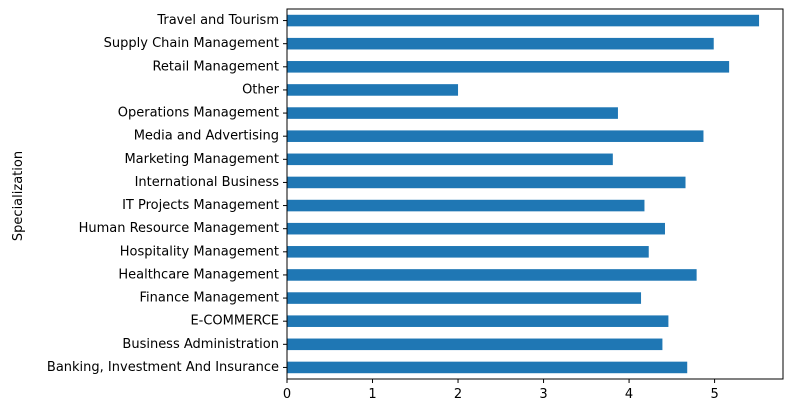 This screenshot has height=413, width=792. Describe the element at coordinates (458, 394) in the screenshot. I see `x-tick-label: 2` at that location.